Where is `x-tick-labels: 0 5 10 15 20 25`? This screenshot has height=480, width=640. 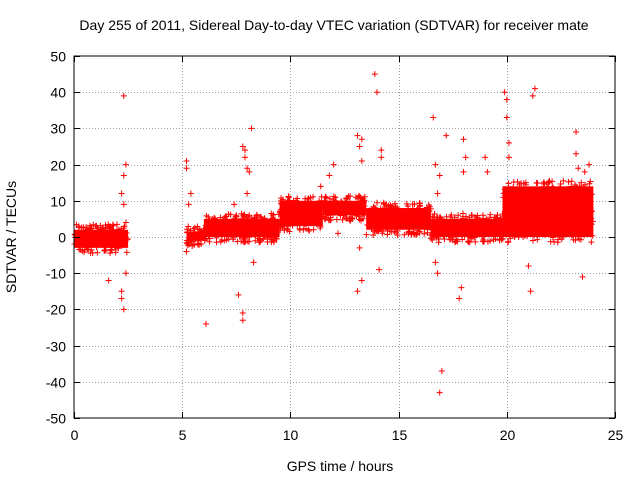 x-tick-labels: 0 5 10 15 20 25 is located at coordinates (347, 435).